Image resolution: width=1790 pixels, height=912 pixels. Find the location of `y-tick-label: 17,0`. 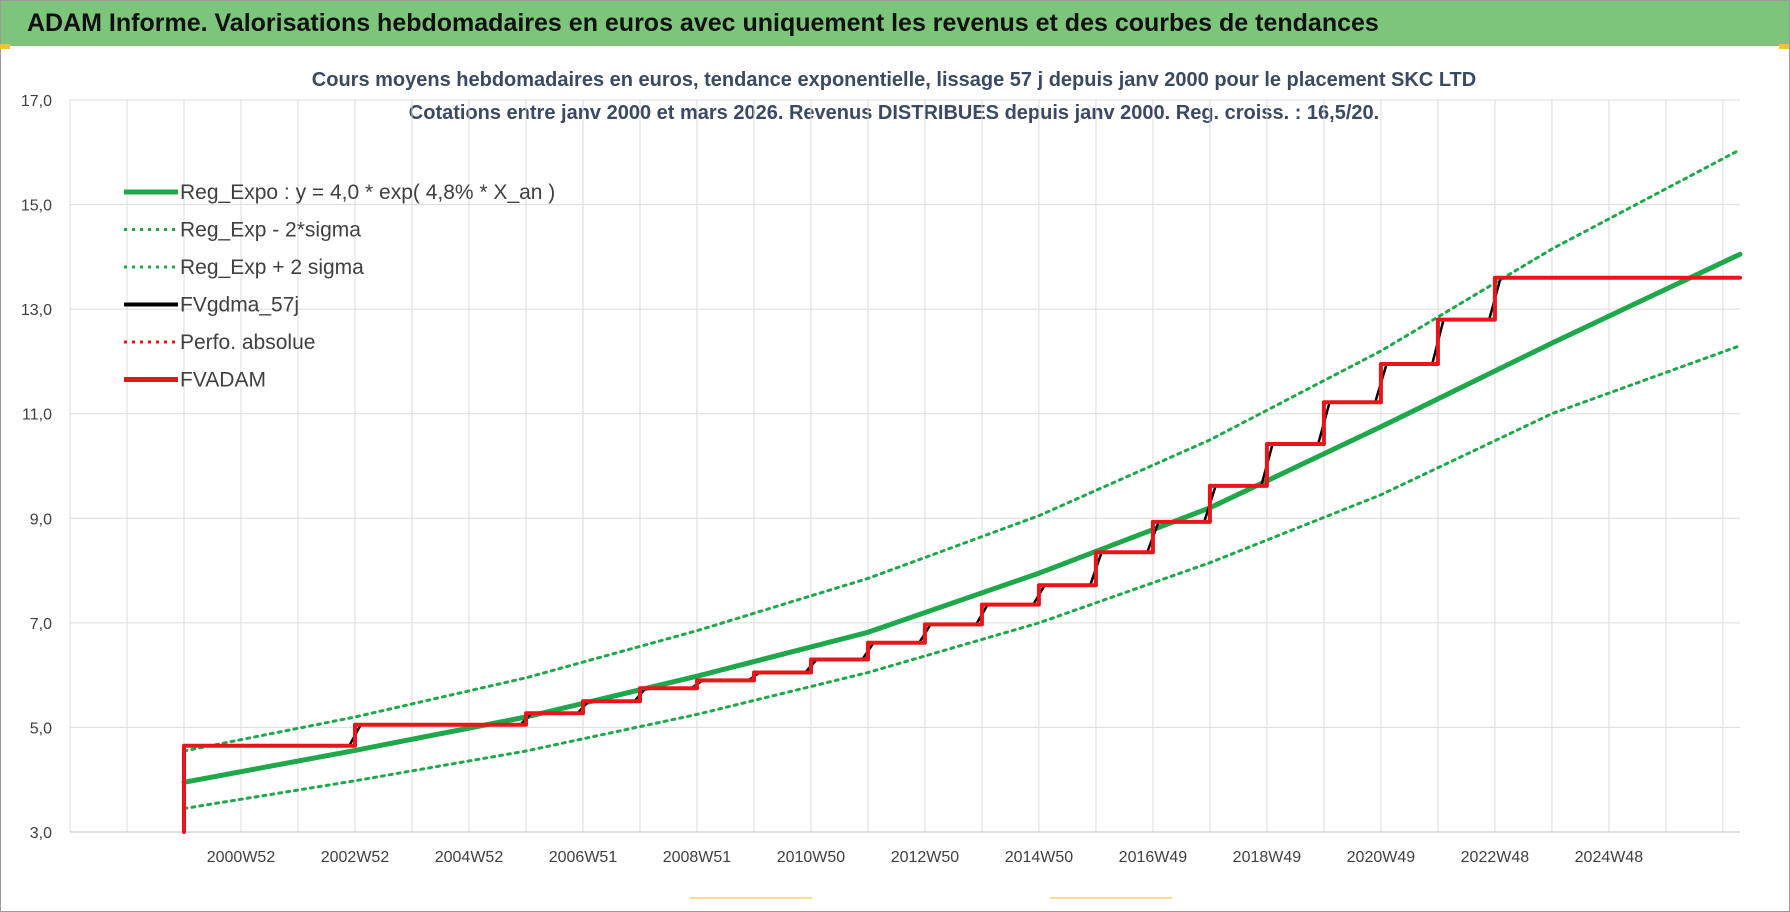

y-tick-label: 17,0 is located at coordinates (36, 101).